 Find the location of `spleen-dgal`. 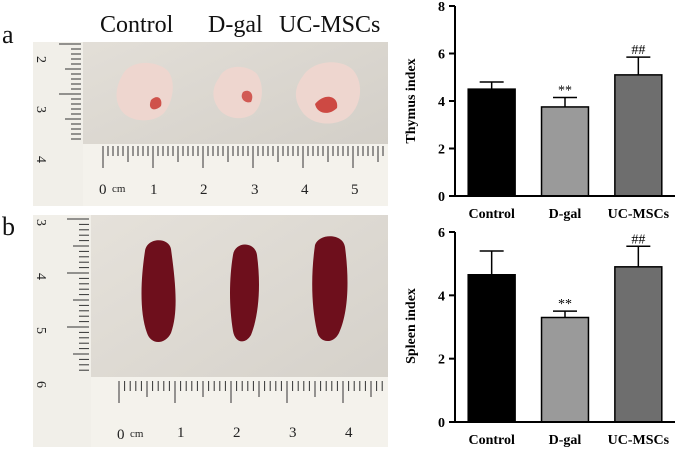

spleen-dgal is located at coordinates (244, 293).